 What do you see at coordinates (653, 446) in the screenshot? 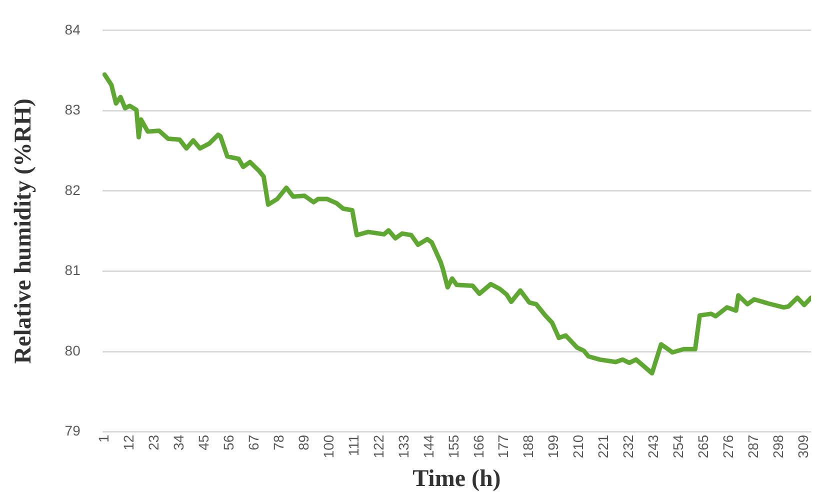
I see `x-tick-label: 243` at bounding box center [653, 446].